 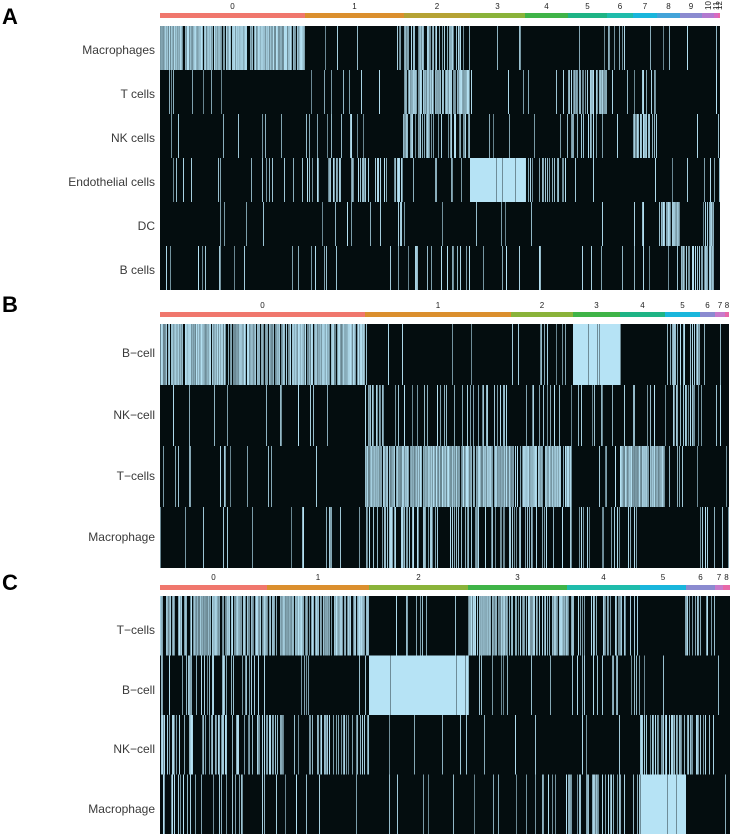 What do you see at coordinates (542, 305) in the screenshot?
I see `cluster-label: 2` at bounding box center [542, 305].